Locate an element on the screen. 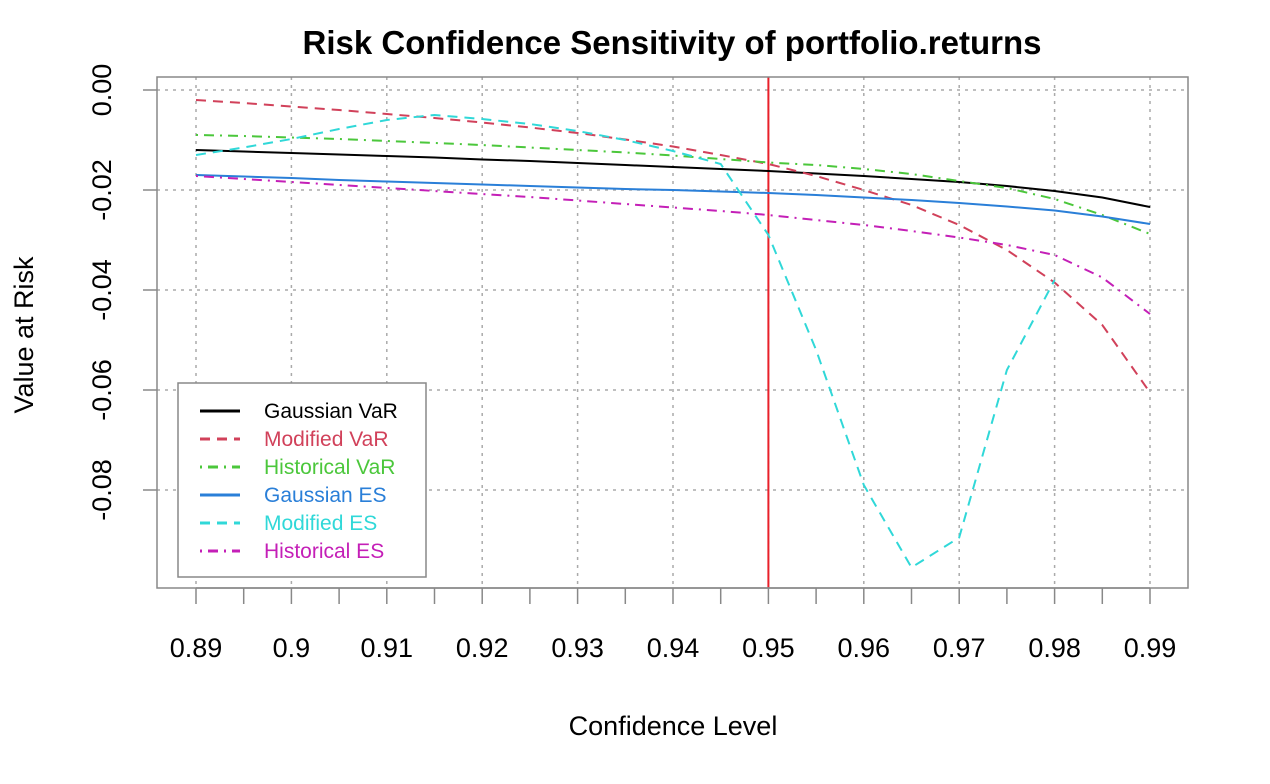 This screenshot has width=1270, height=784. series-line-gaussian-var is located at coordinates (673, 178).